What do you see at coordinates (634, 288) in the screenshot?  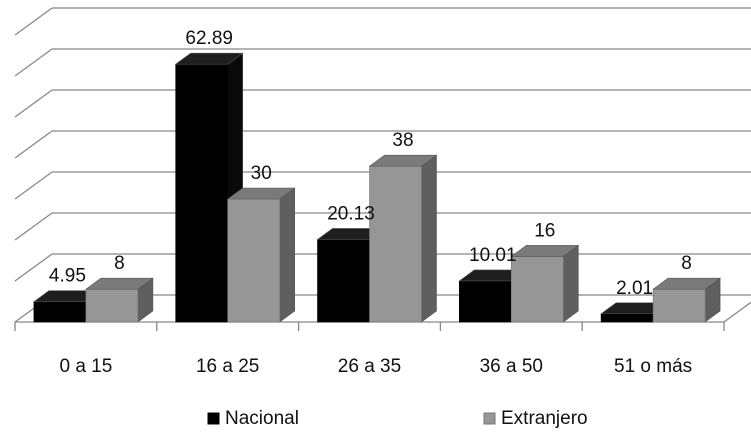 I see `data-label: 2.01` at bounding box center [634, 288].